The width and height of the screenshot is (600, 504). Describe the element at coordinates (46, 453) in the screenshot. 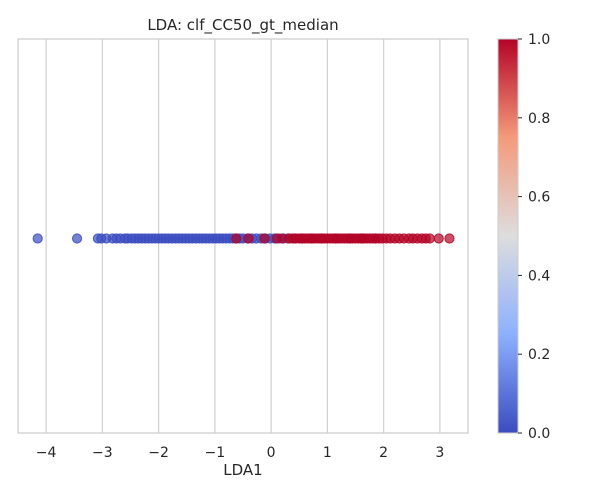

I see `x-tick-label: −4` at that location.